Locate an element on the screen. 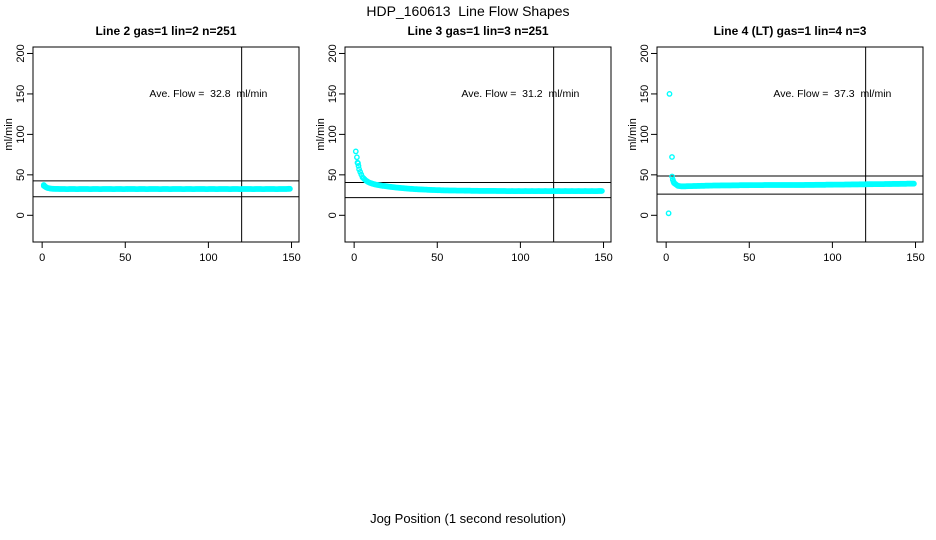 The width and height of the screenshot is (936, 540). x-axis-label: Jog Position (1 second resolution) is located at coordinates (468, 518).